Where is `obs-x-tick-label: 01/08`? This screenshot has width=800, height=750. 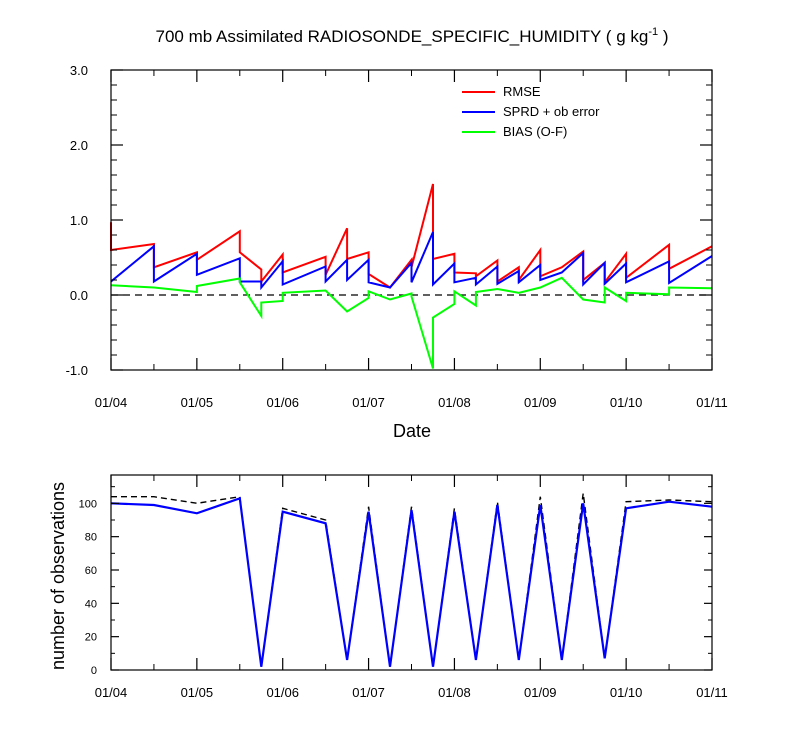 obs-x-tick-label: 01/08 is located at coordinates (454, 692).